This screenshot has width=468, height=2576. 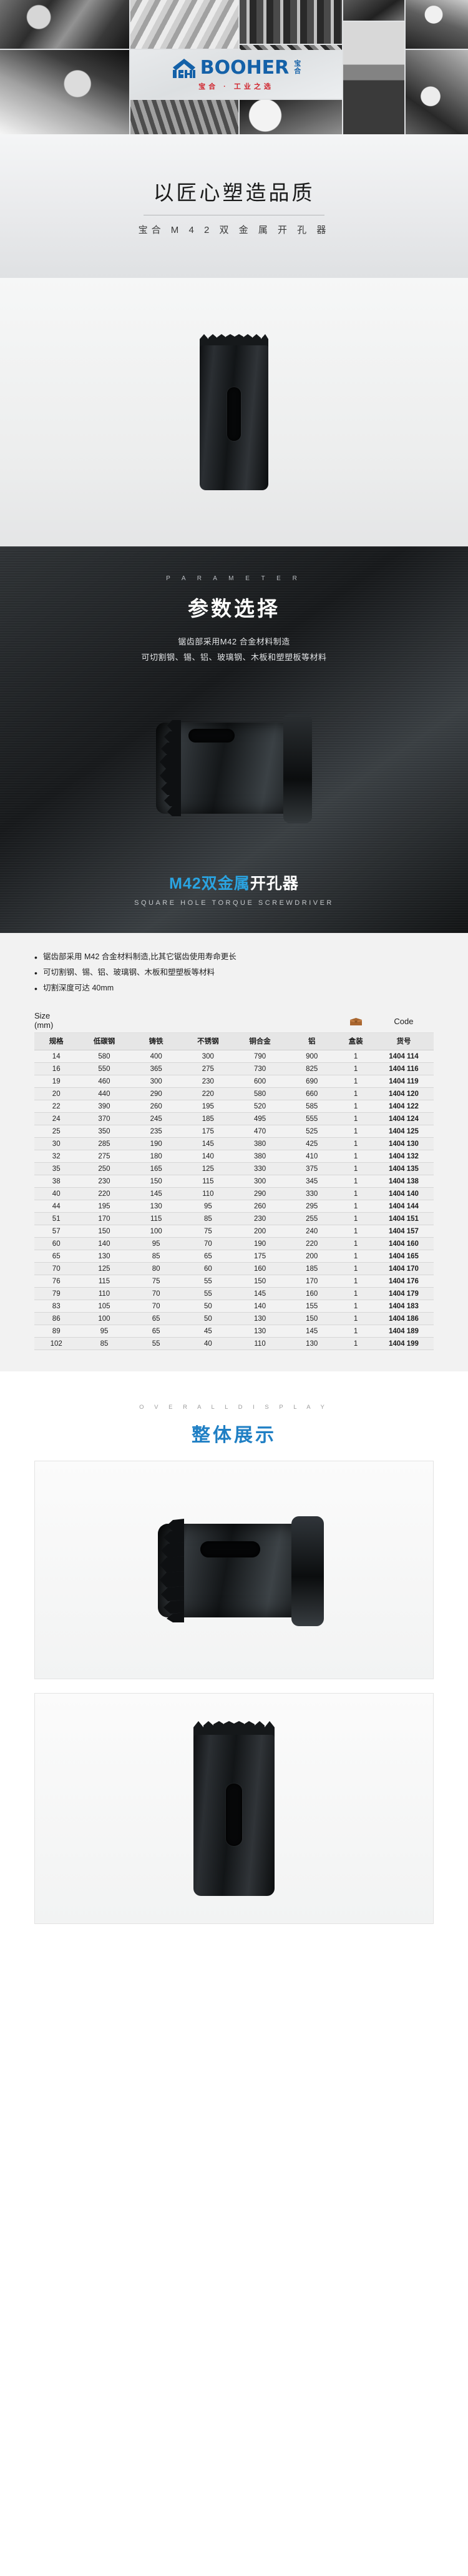 What do you see at coordinates (404, 1181) in the screenshot?
I see `cell-code: 1404 138` at bounding box center [404, 1181].